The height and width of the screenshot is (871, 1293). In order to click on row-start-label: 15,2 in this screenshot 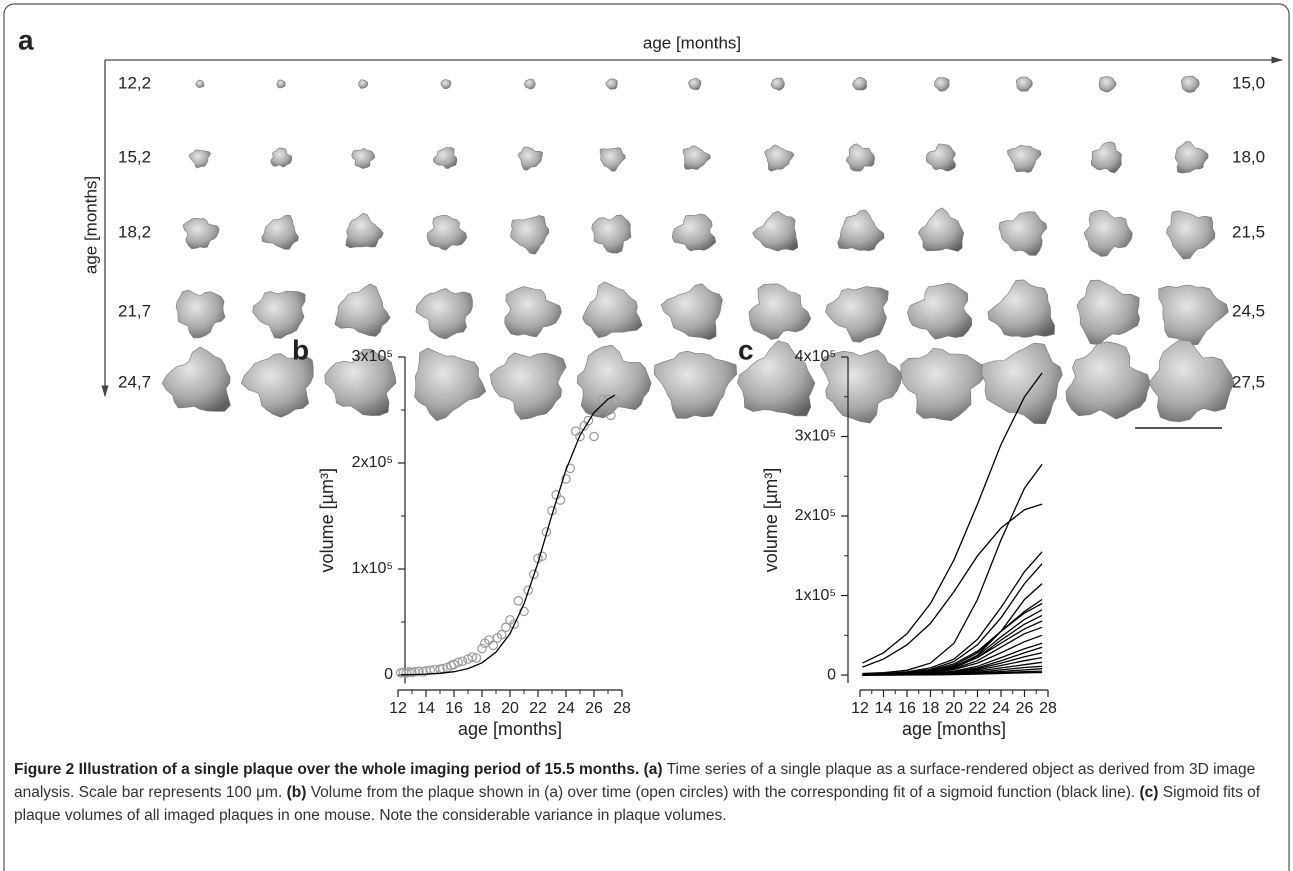, I will do `click(134, 156)`.